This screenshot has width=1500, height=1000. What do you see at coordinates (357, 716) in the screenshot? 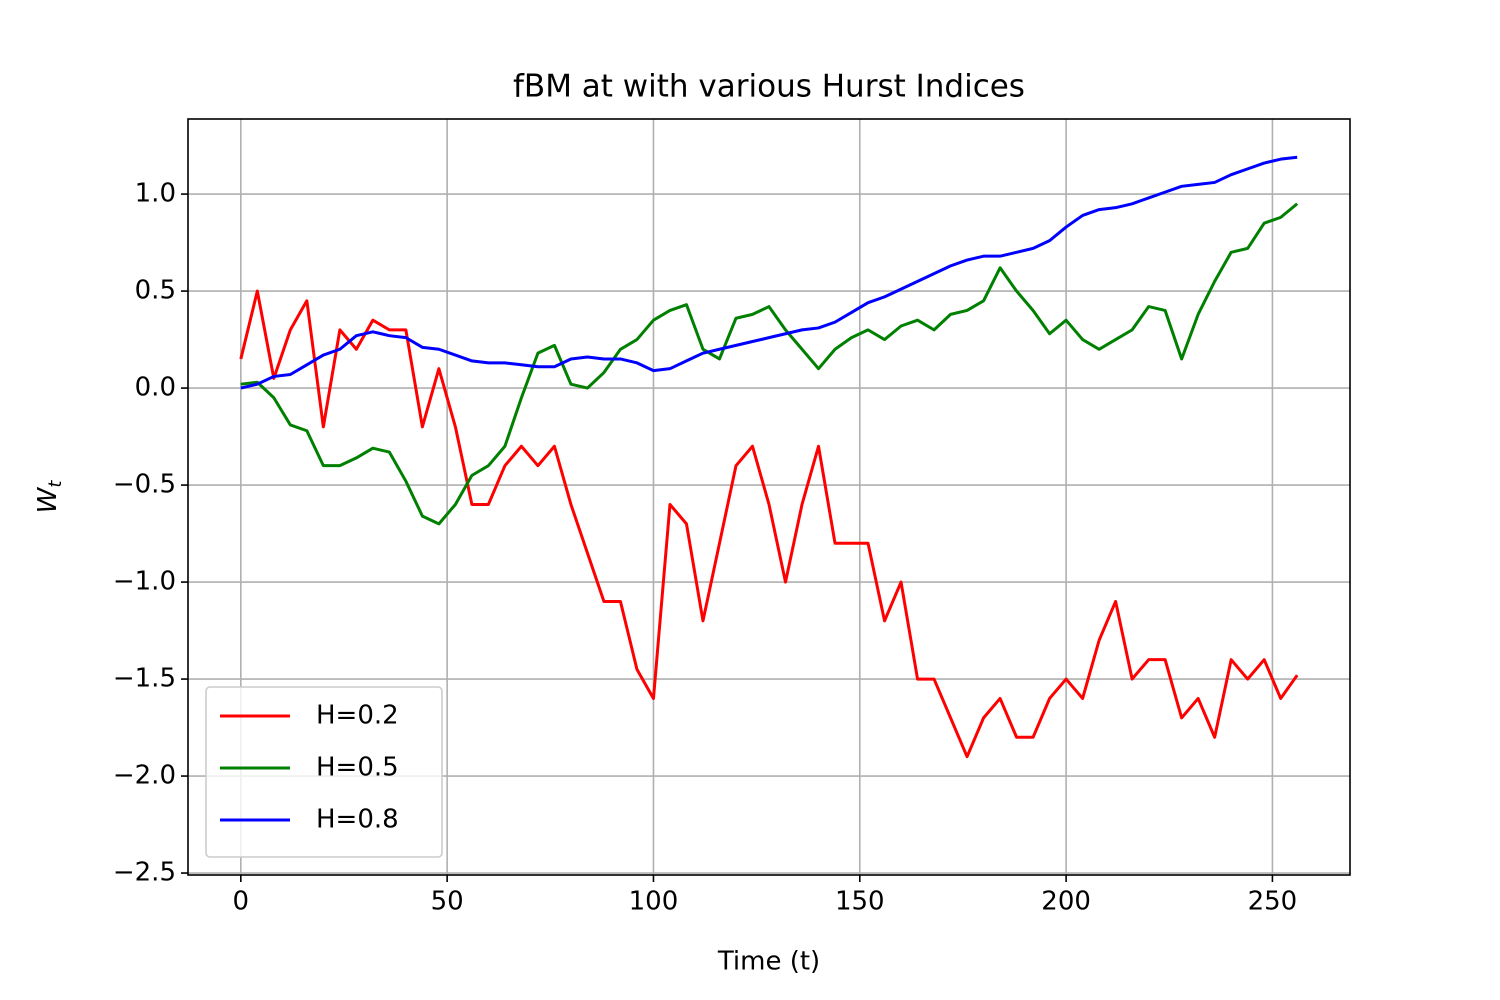
I see `legend-label: H=0.2` at bounding box center [357, 716].